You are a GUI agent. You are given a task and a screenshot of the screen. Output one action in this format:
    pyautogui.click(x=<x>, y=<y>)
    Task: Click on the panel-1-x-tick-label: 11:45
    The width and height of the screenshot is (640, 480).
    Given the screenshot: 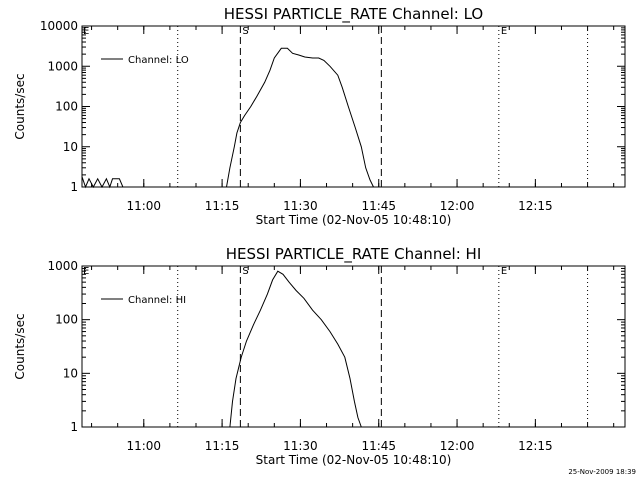 What is the action you would take?
    pyautogui.click(x=378, y=206)
    